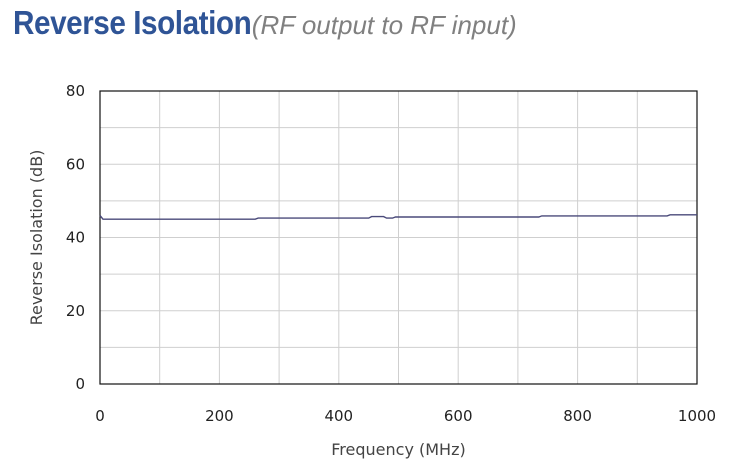  What do you see at coordinates (577, 416) in the screenshot?
I see `x-tick-label: 800` at bounding box center [577, 416].